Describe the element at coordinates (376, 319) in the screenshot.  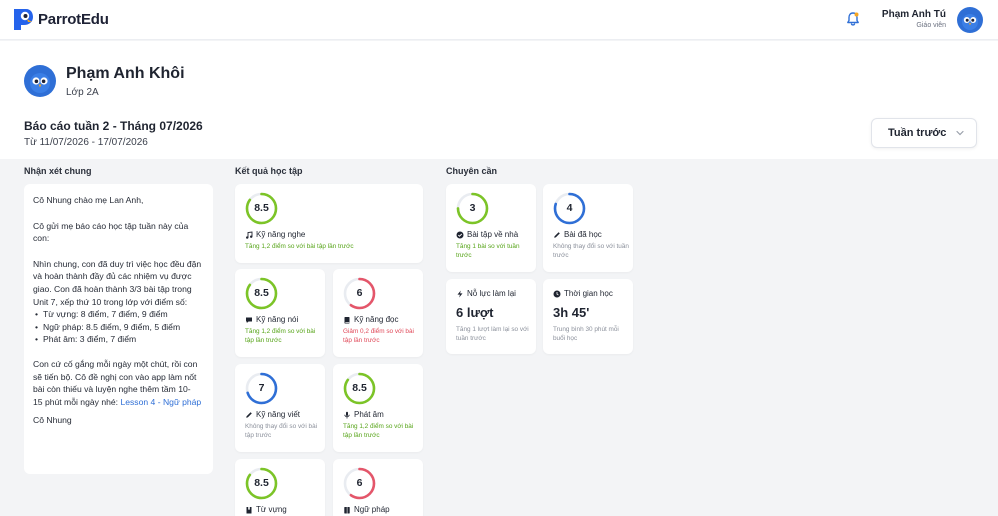
I see `card-label: Kỹ năng đọc` at that location.